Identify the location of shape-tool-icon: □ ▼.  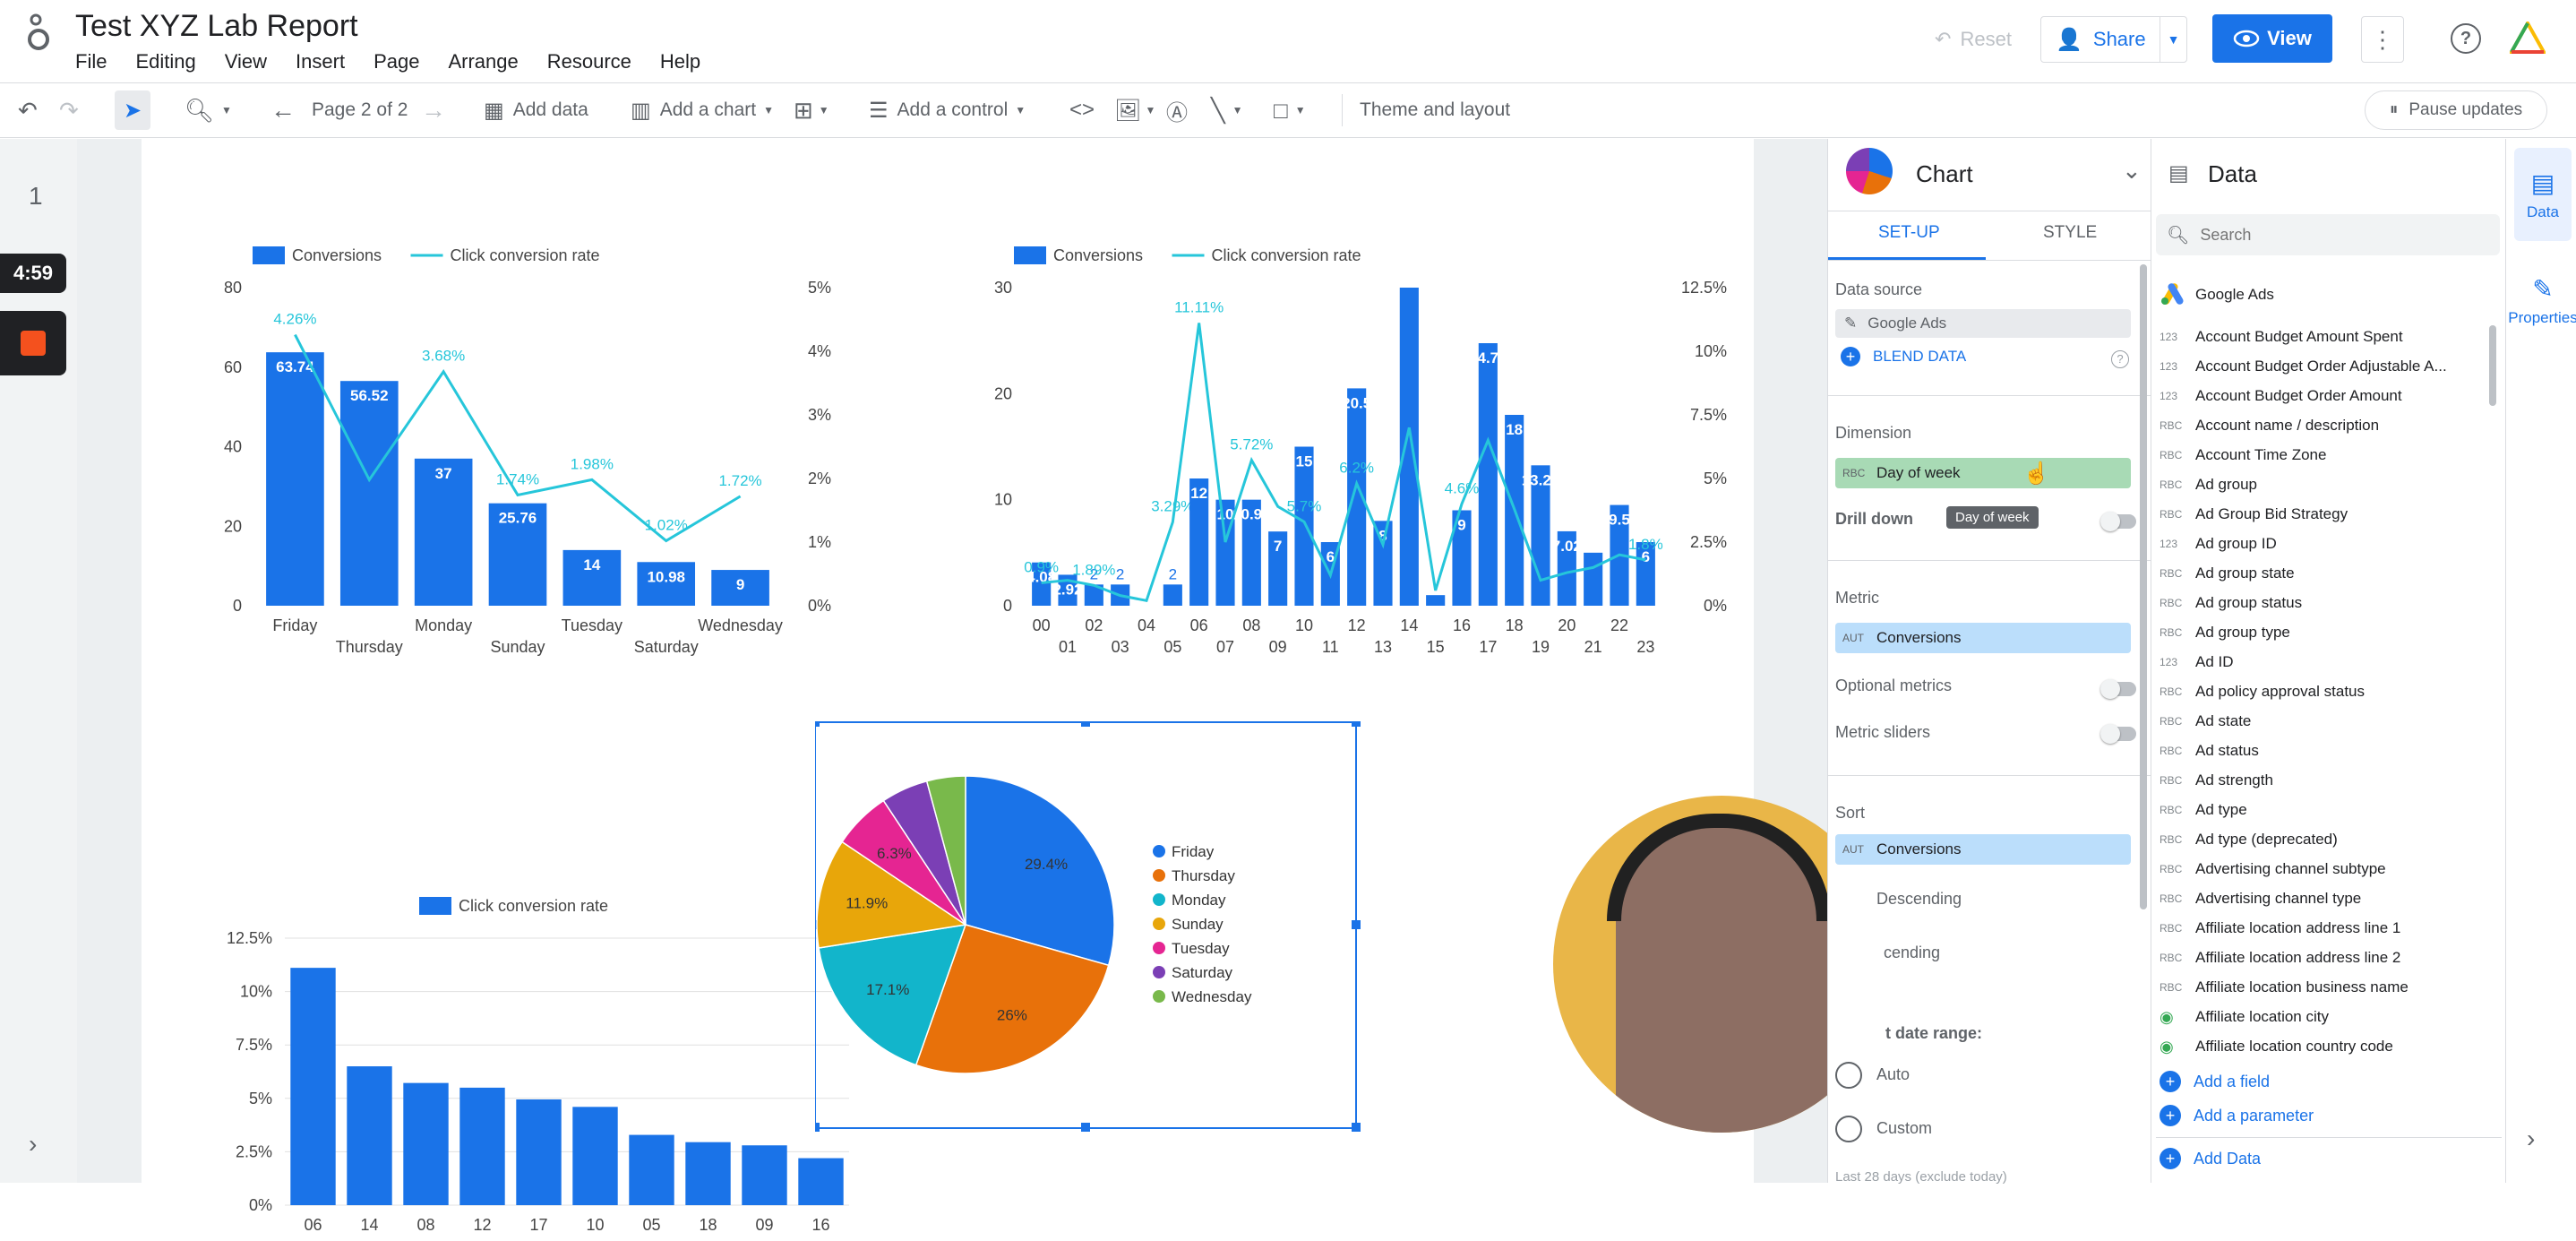
(1290, 110).